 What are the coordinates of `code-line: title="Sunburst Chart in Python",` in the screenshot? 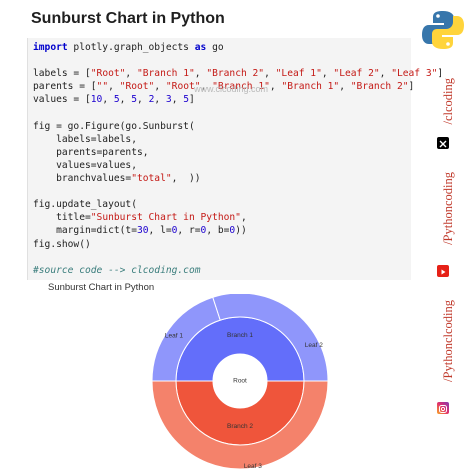 It's located at (140, 218).